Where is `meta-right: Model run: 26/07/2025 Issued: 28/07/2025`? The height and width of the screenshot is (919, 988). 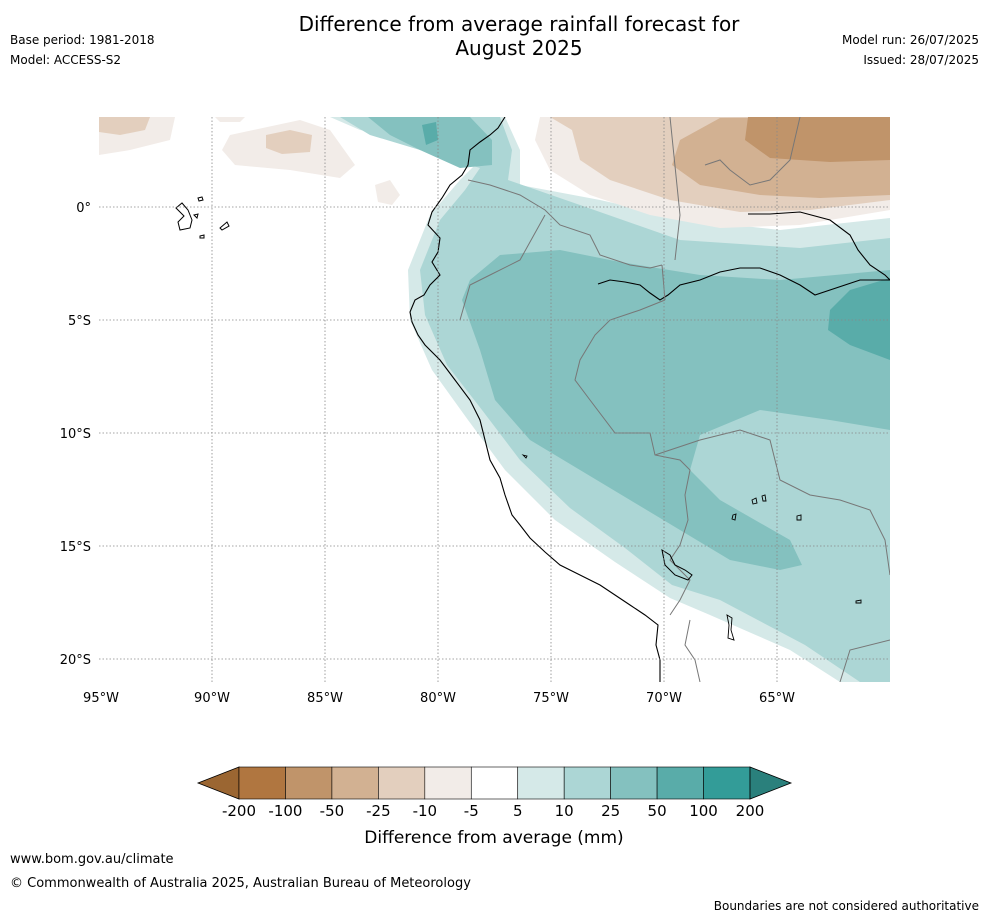
meta-right: Model run: 26/07/2025 Issued: 28/07/2025 is located at coordinates (910, 50).